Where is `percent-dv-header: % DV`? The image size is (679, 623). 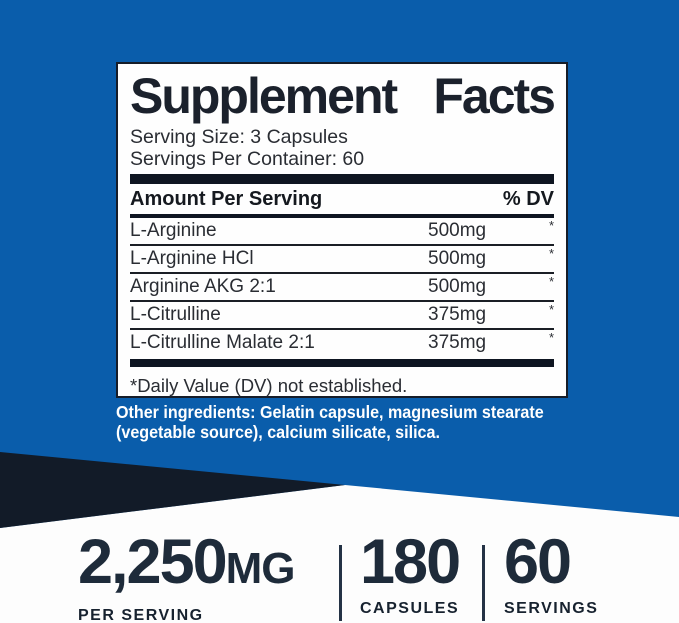 percent-dv-header: % DV is located at coordinates (528, 199).